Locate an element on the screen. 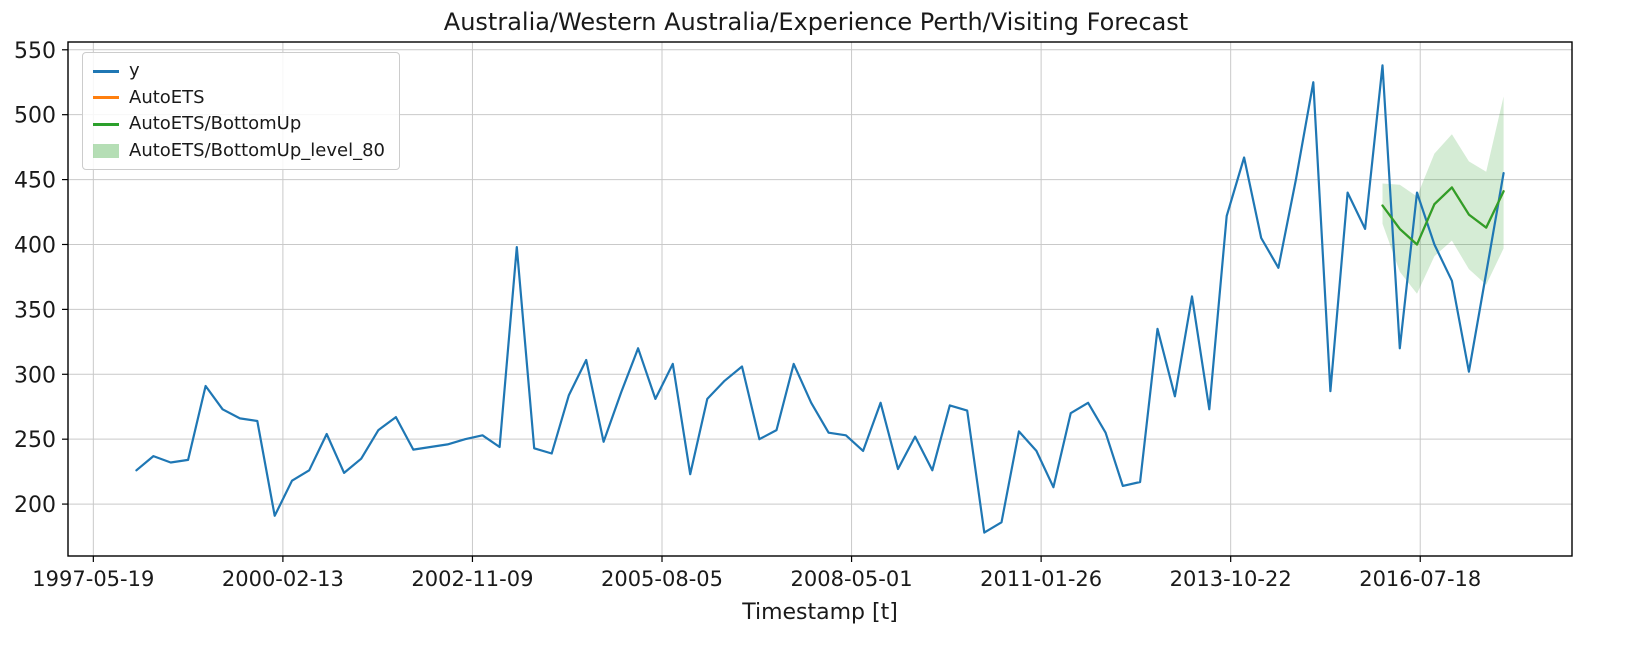  x-tick-label: 2016-07-18 is located at coordinates (1420, 579).